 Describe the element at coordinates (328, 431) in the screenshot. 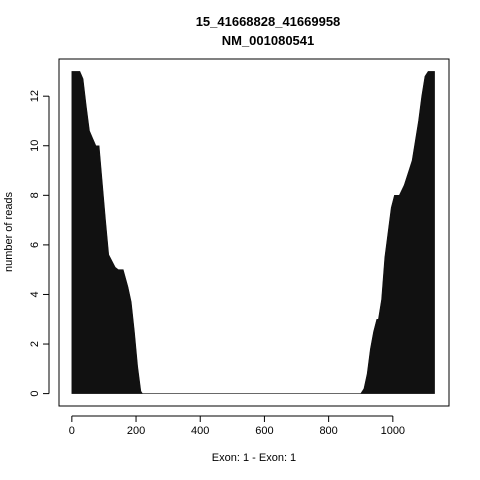

I see `x-tick-label: 800` at that location.